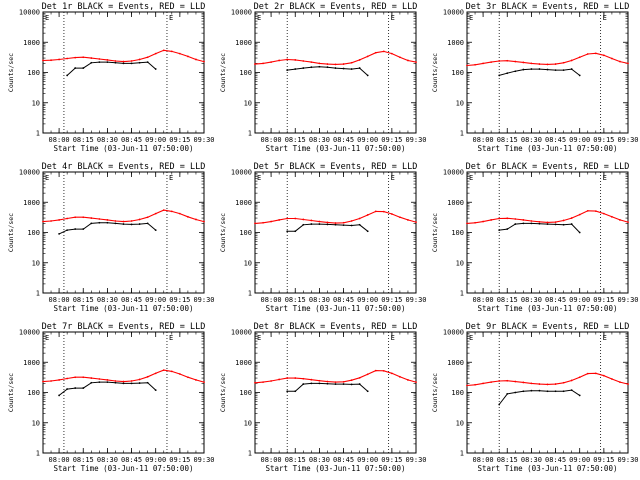 The height and width of the screenshot is (480, 640). Describe the element at coordinates (391, 300) in the screenshot. I see `x-tick-label: 09:15` at that location.